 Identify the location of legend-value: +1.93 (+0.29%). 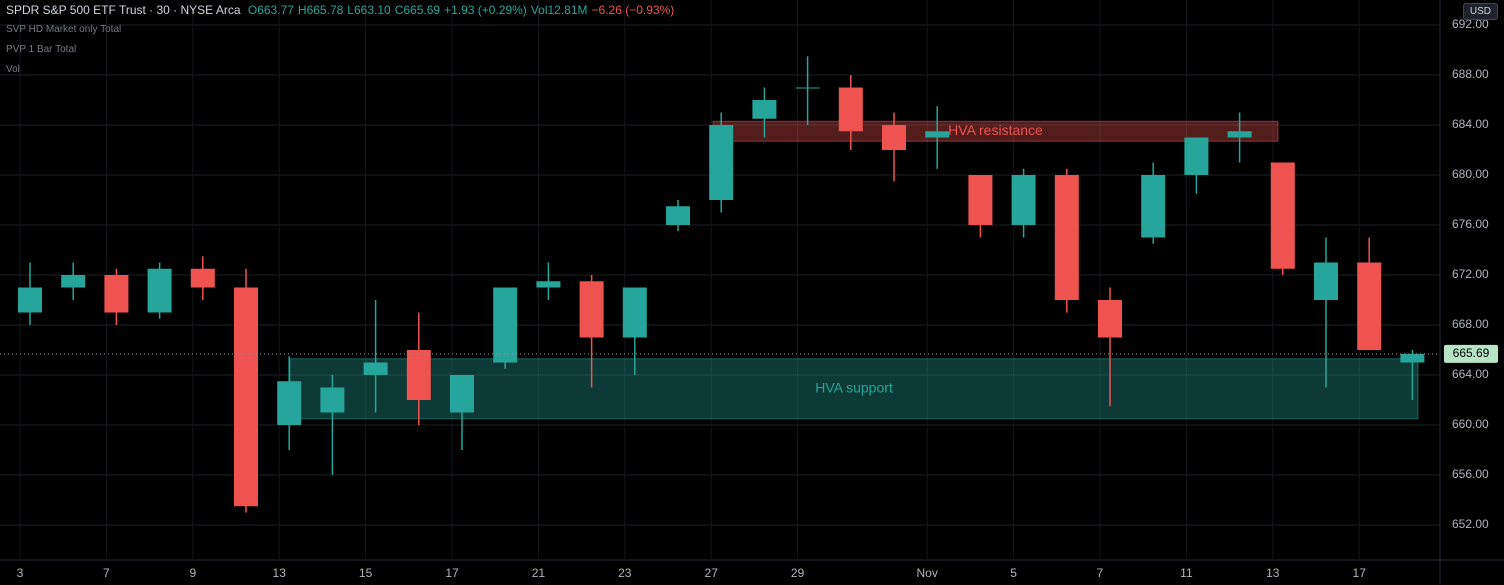
(485, 10).